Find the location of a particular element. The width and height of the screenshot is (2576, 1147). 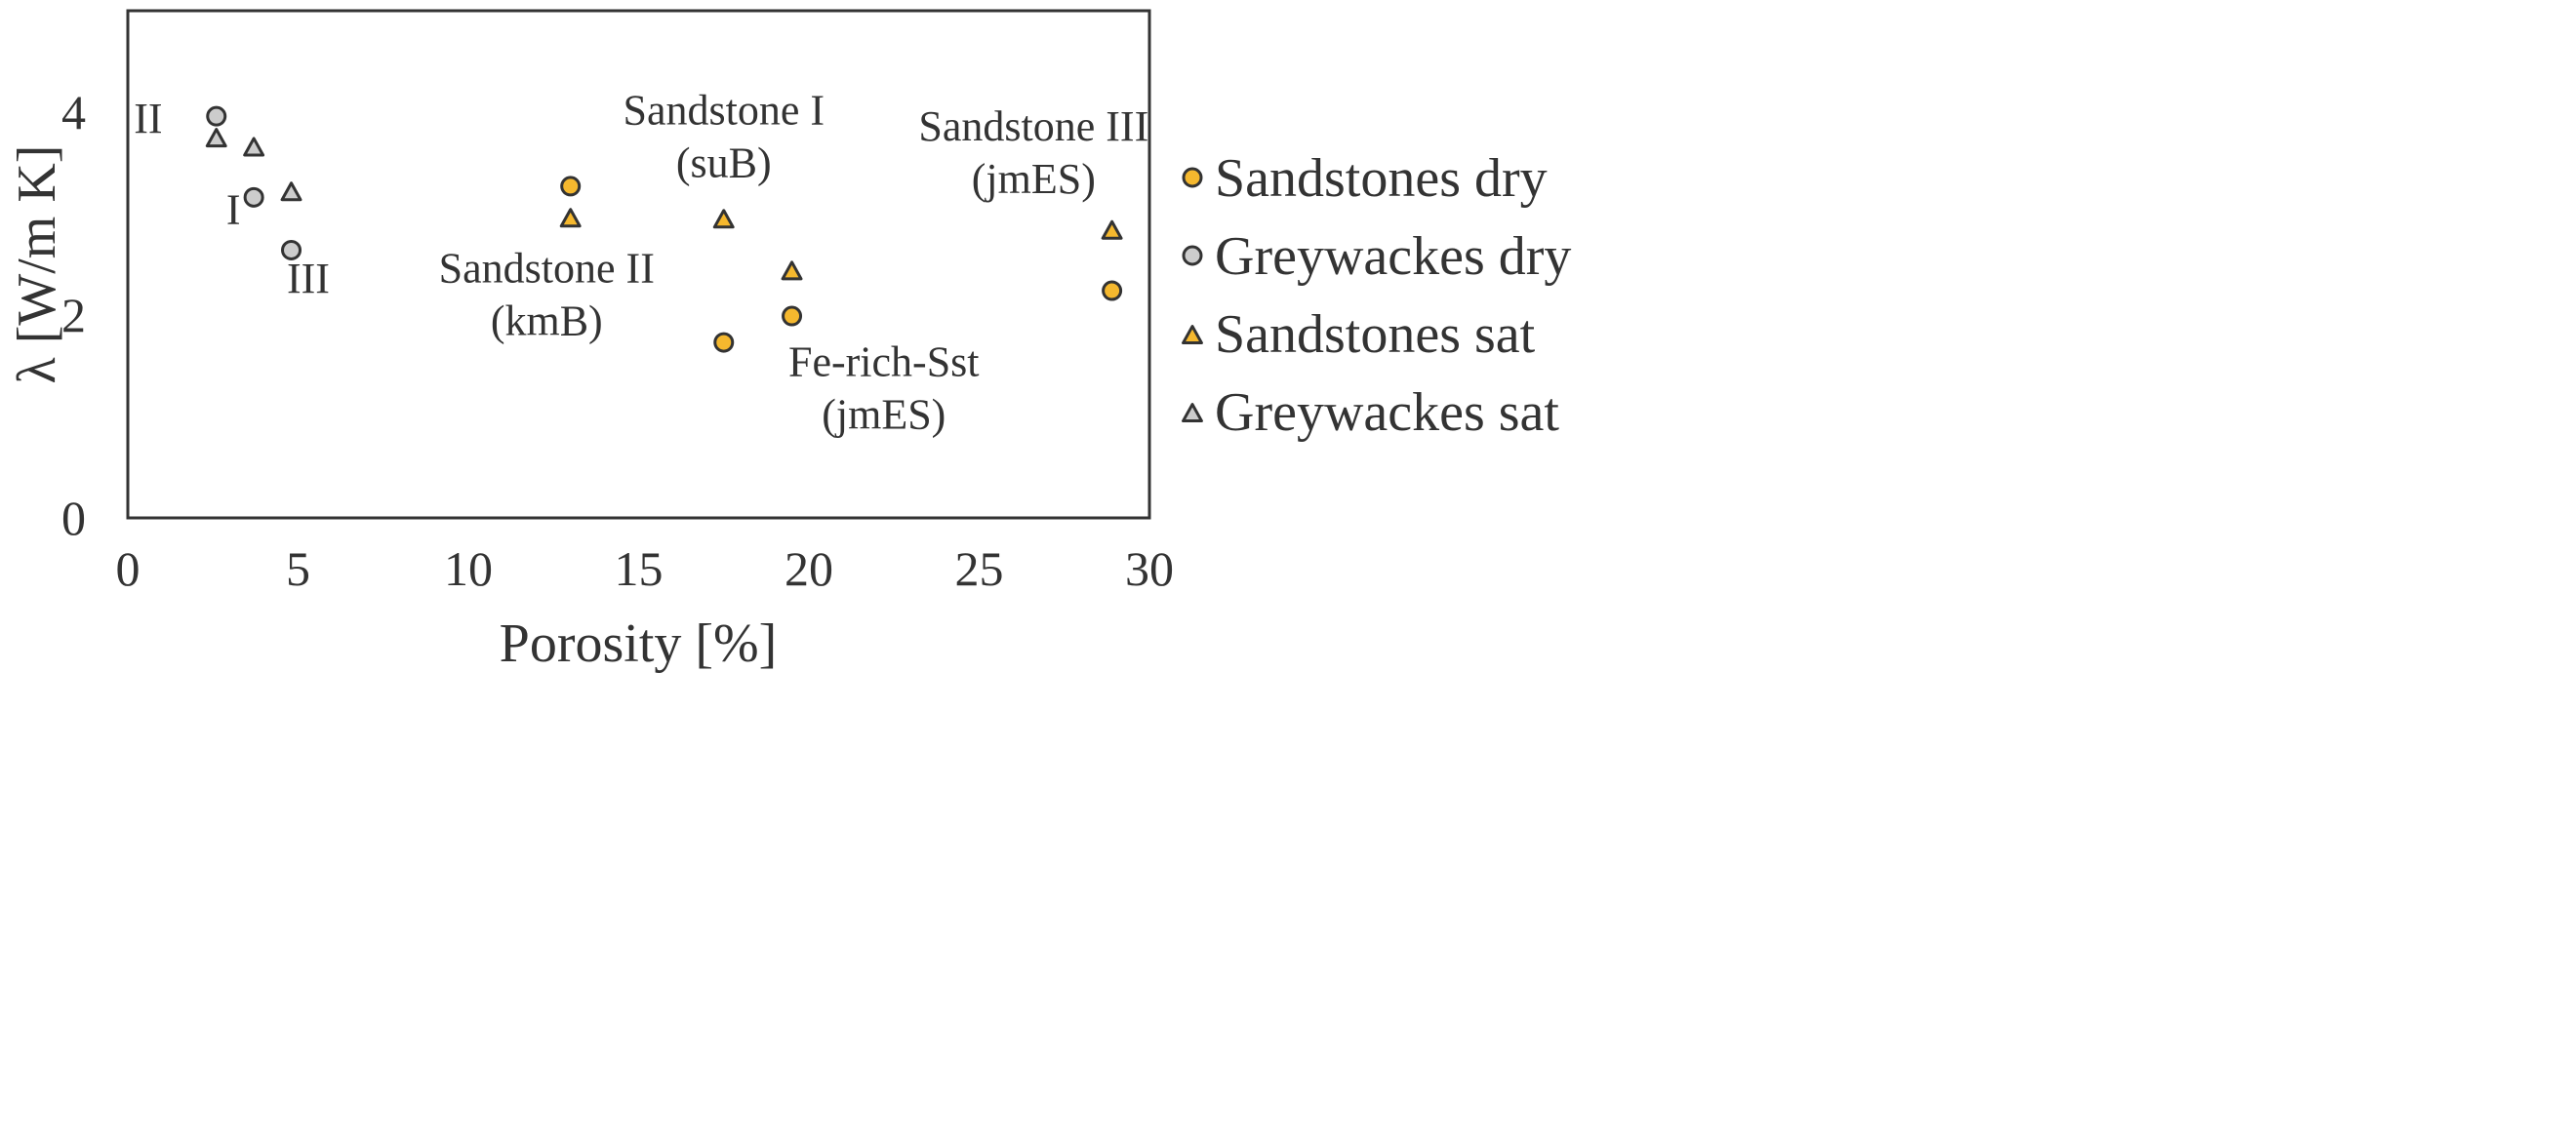

x-axis-ticks: 0 5 10 15 20 25 30 is located at coordinates (645, 568).